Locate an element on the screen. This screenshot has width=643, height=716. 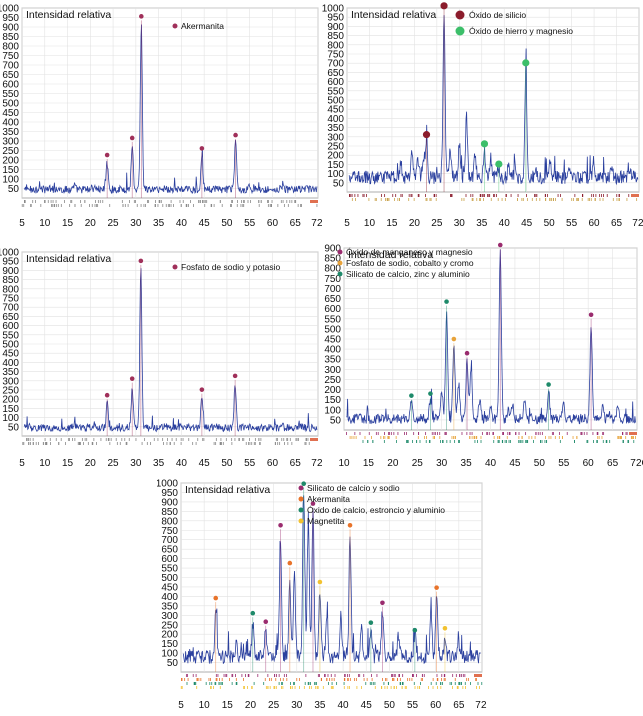
y-tick-label: 1000 is located at coordinates (333, 9).